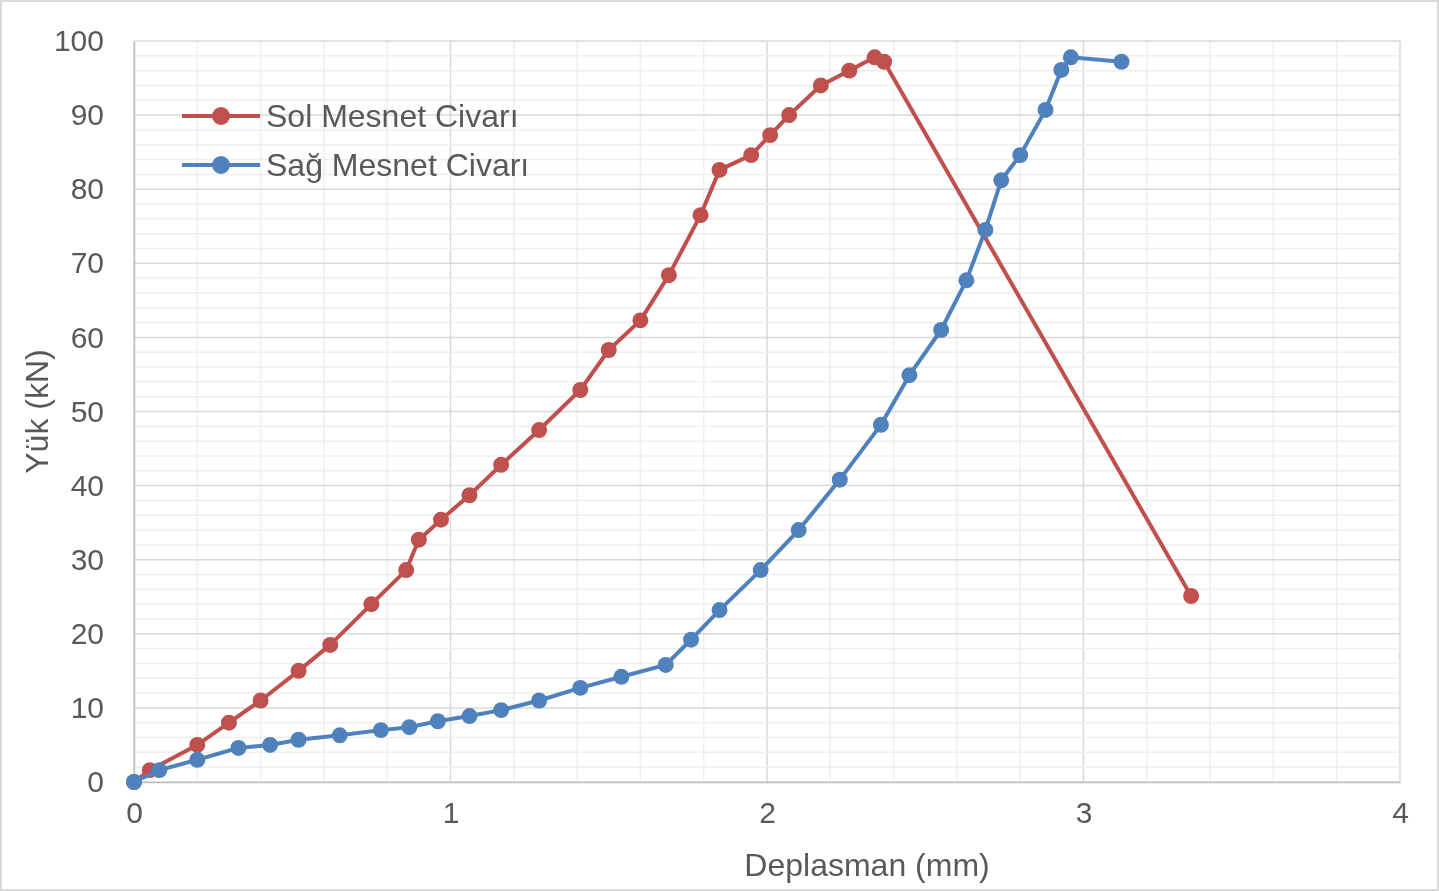  Describe the element at coordinates (95, 782) in the screenshot. I see `y-tick-label: 0` at that location.